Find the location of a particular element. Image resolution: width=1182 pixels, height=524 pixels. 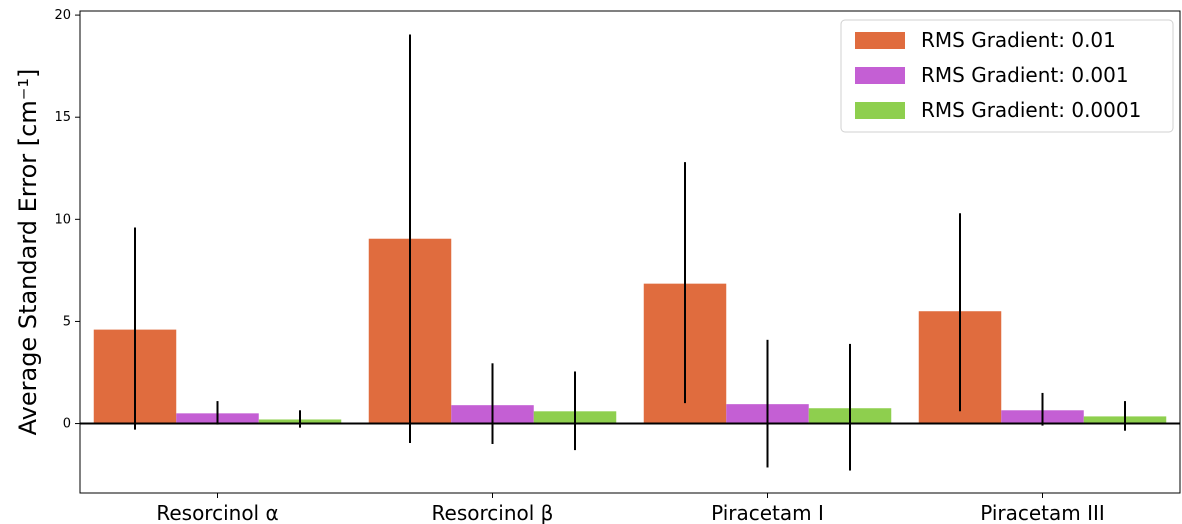

legend-label-3: RMS Gradient: 0.0001 is located at coordinates (1031, 110).